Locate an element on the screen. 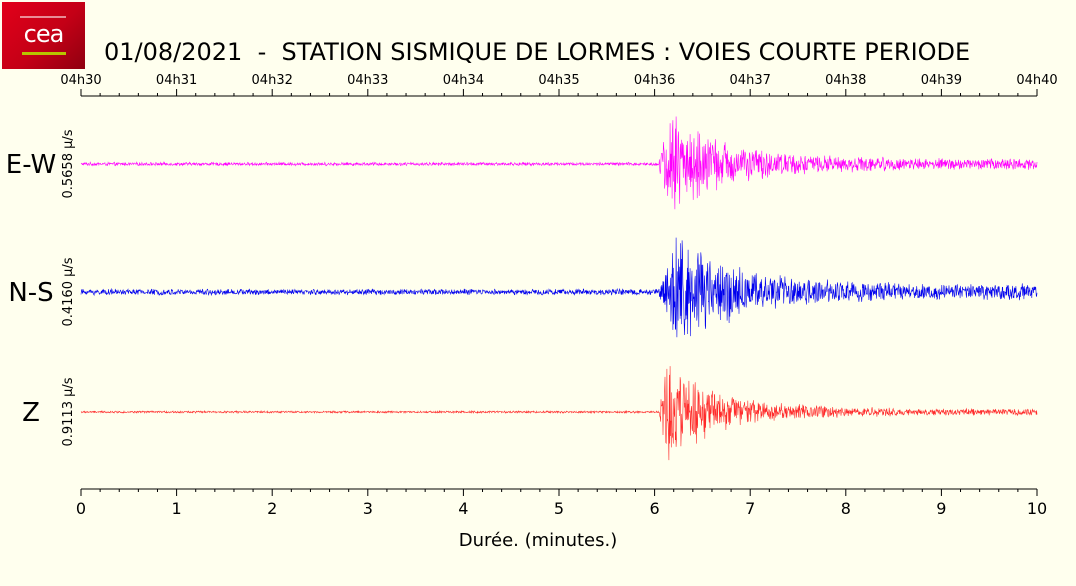 This screenshot has height=586, width=1076. x-tick-label: 5 is located at coordinates (559, 508).